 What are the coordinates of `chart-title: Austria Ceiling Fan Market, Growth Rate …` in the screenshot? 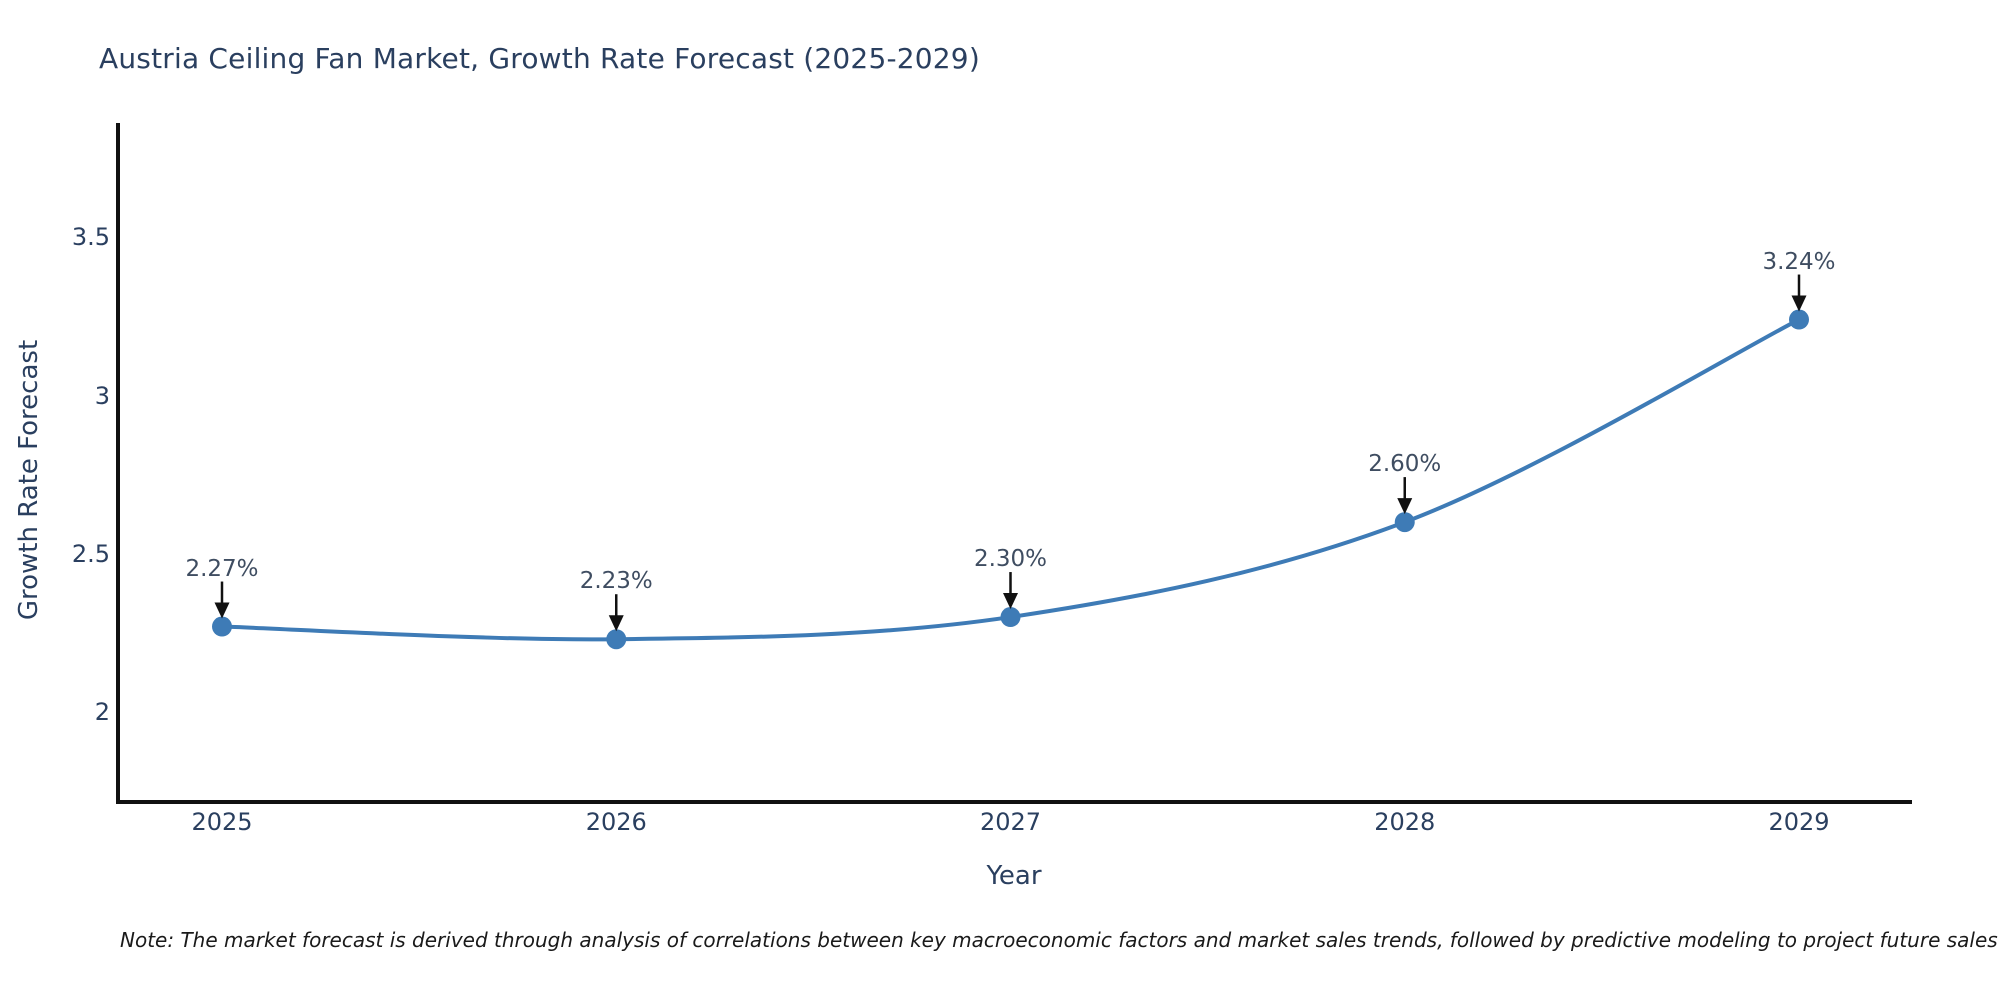 It's located at (539, 58).